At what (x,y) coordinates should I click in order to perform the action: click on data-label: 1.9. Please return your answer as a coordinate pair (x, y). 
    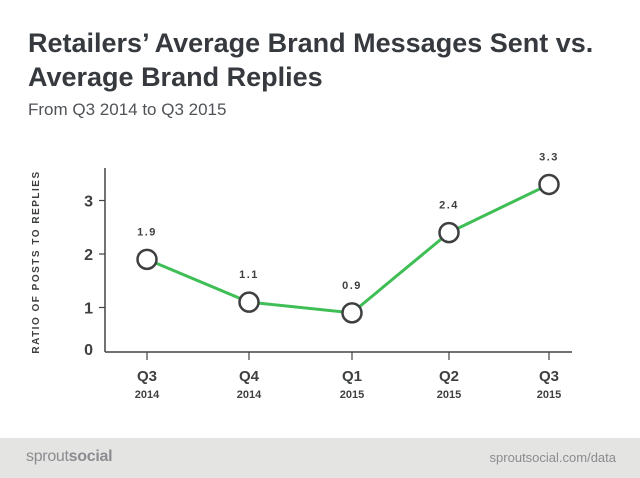
    Looking at the image, I should click on (147, 232).